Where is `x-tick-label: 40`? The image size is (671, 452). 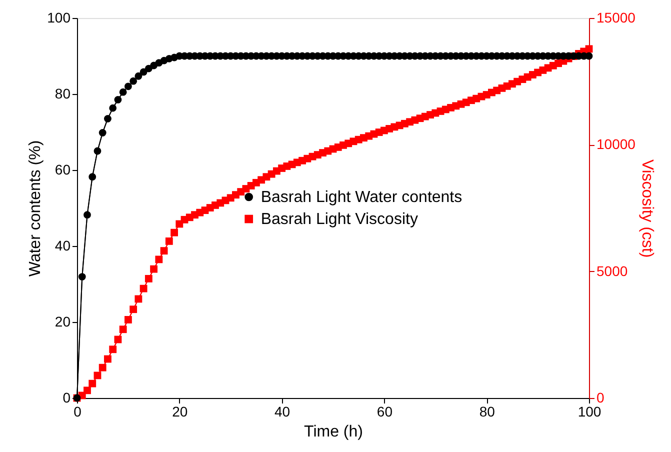 x-tick-label: 40 is located at coordinates (282, 412).